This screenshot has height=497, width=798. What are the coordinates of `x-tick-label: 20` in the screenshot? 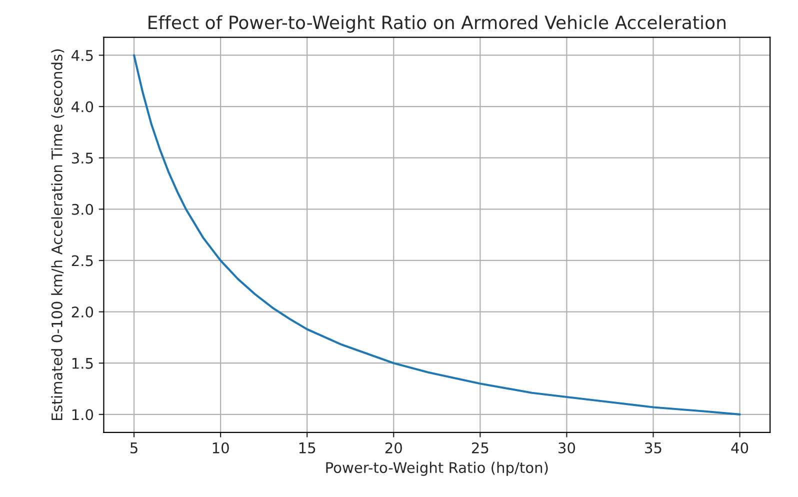 It's located at (393, 448).